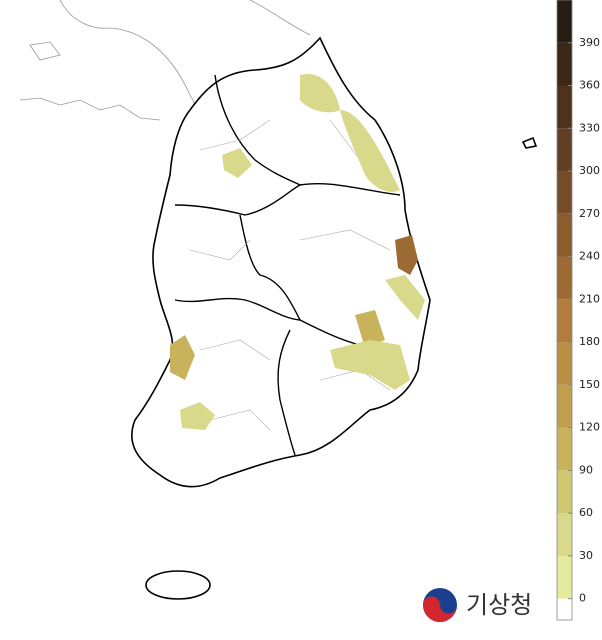 The height and width of the screenshot is (640, 602). What do you see at coordinates (529, 142) in the screenshot?
I see `east-island` at bounding box center [529, 142].